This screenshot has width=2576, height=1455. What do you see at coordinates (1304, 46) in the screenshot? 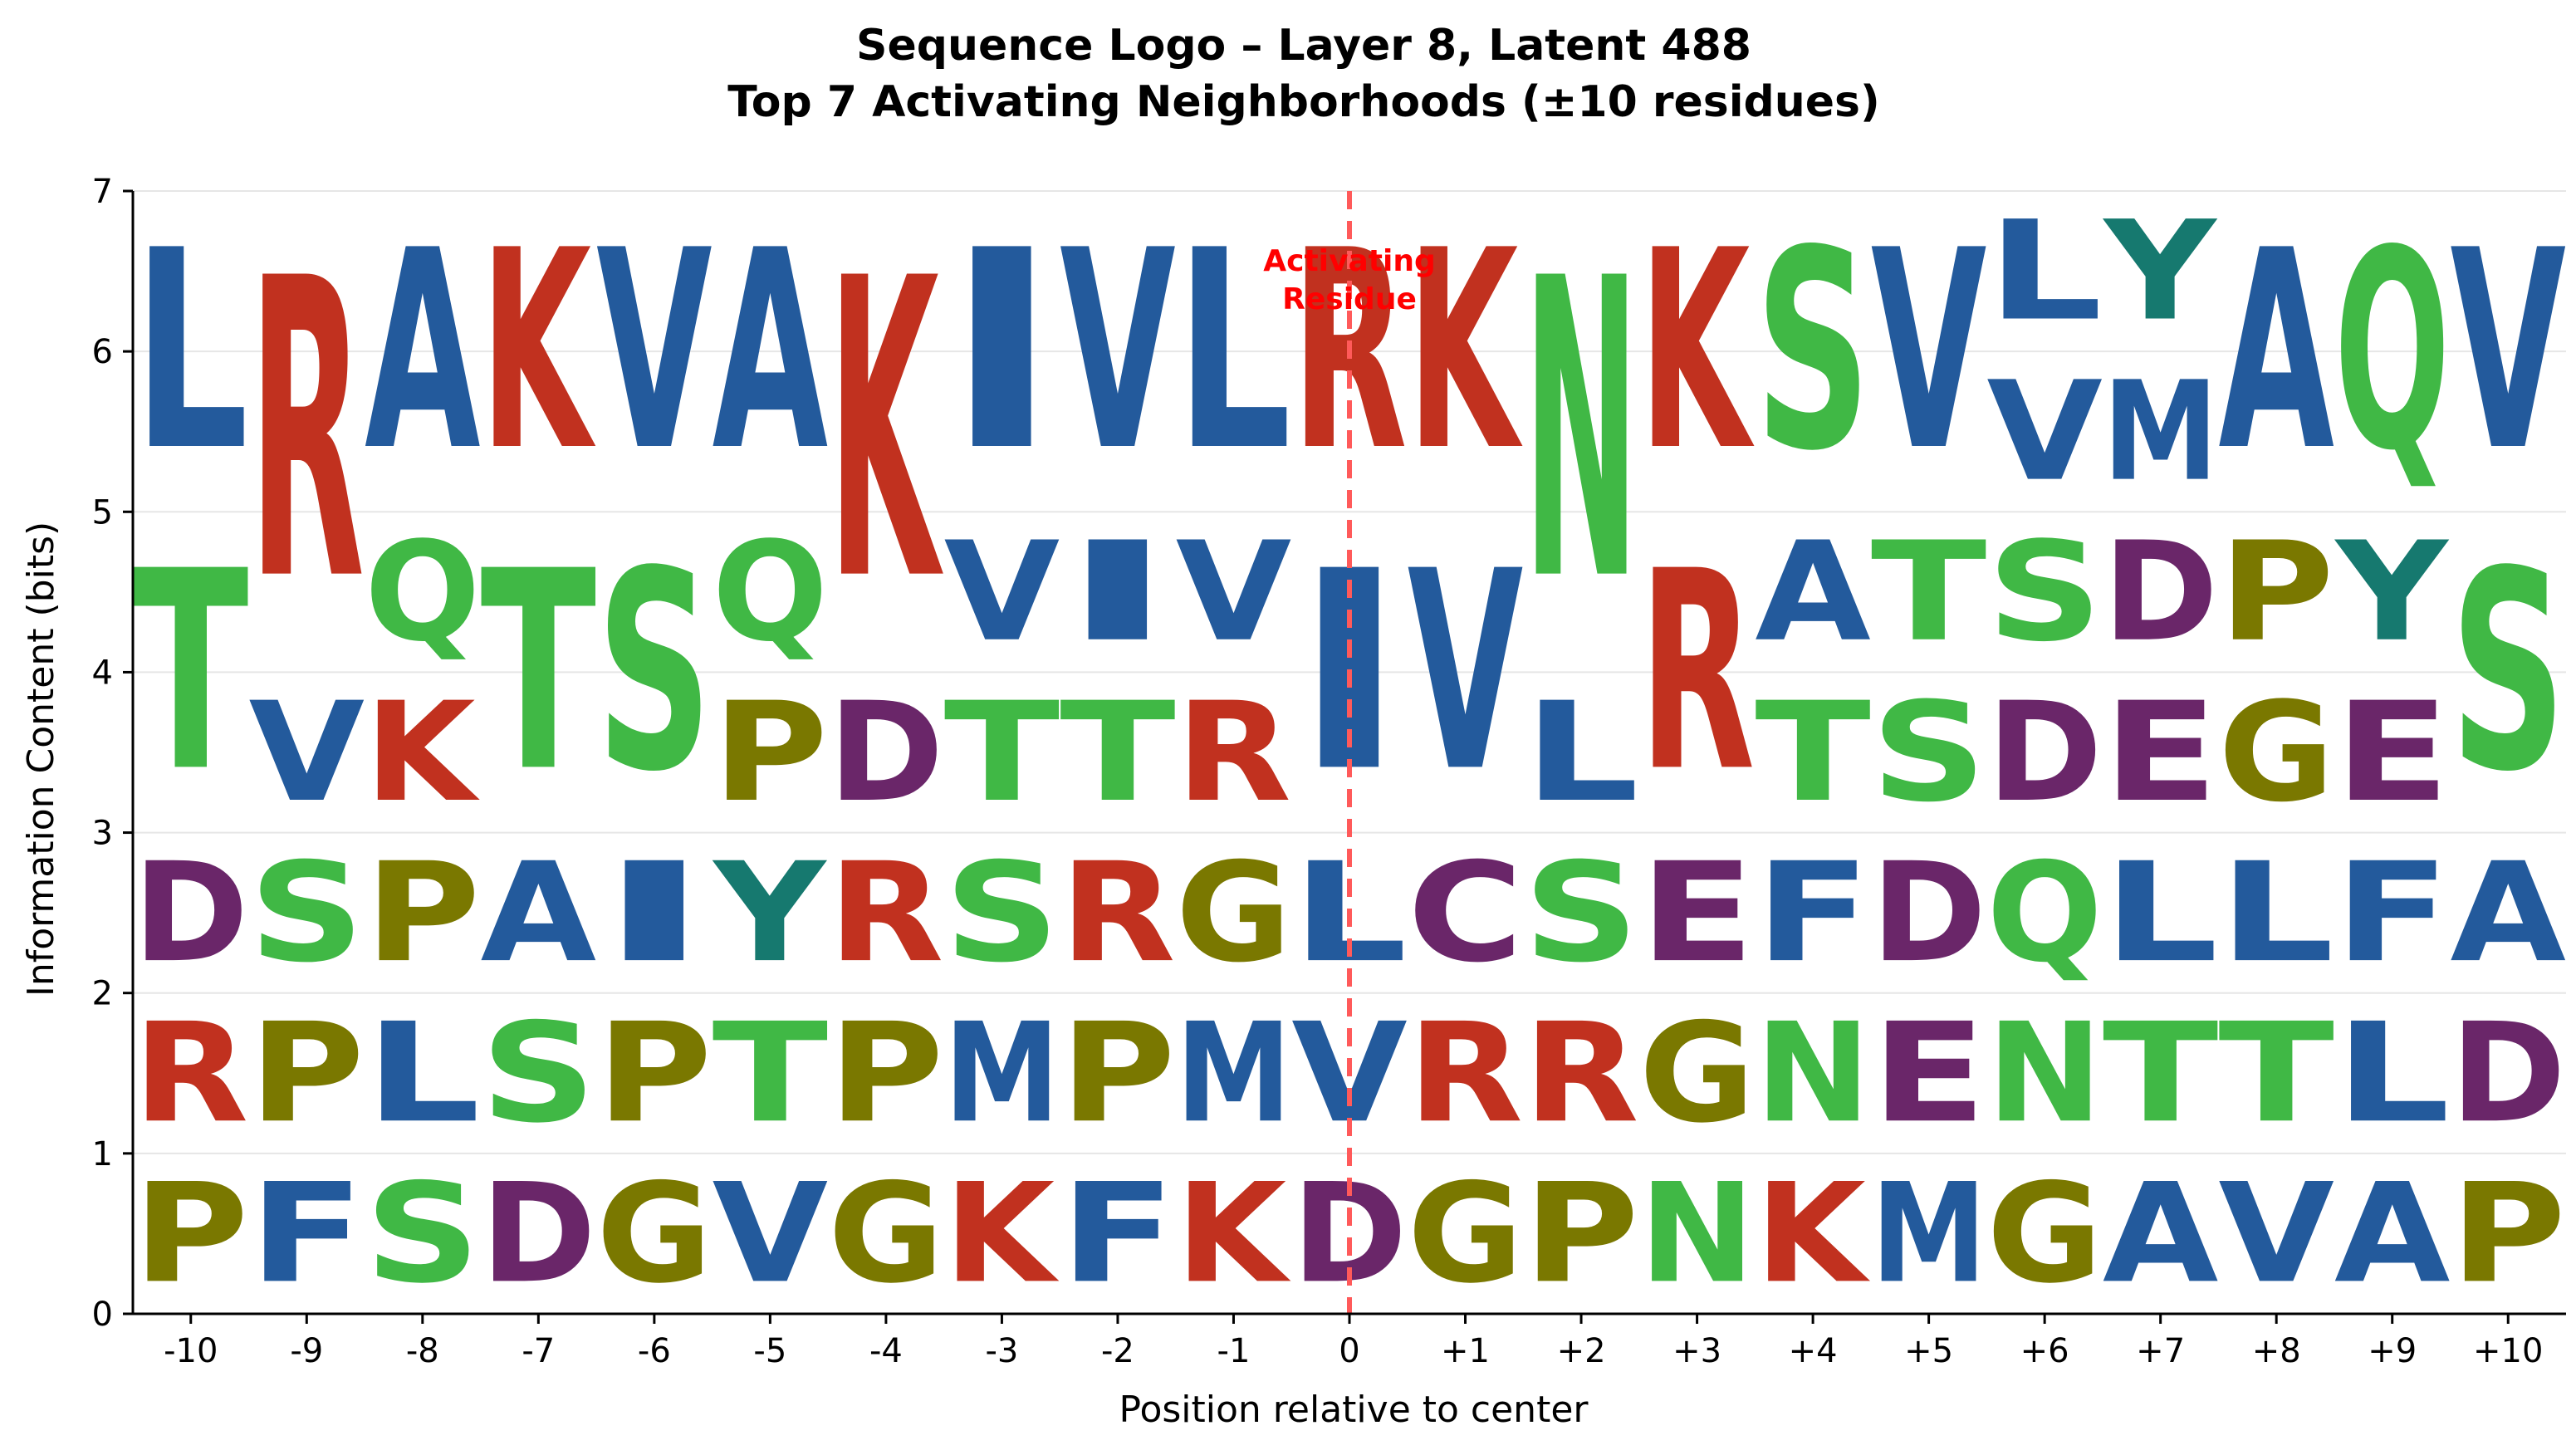
I see `chart-title: Sequence Logo – Layer 8, Latent 488` at bounding box center [1304, 46].